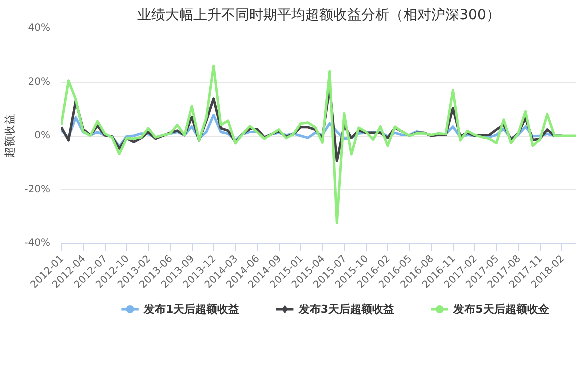 The width and height of the screenshot is (580, 390). Describe the element at coordinates (191, 309) in the screenshot. I see `legend-label: 发布1天后超额收益` at that location.